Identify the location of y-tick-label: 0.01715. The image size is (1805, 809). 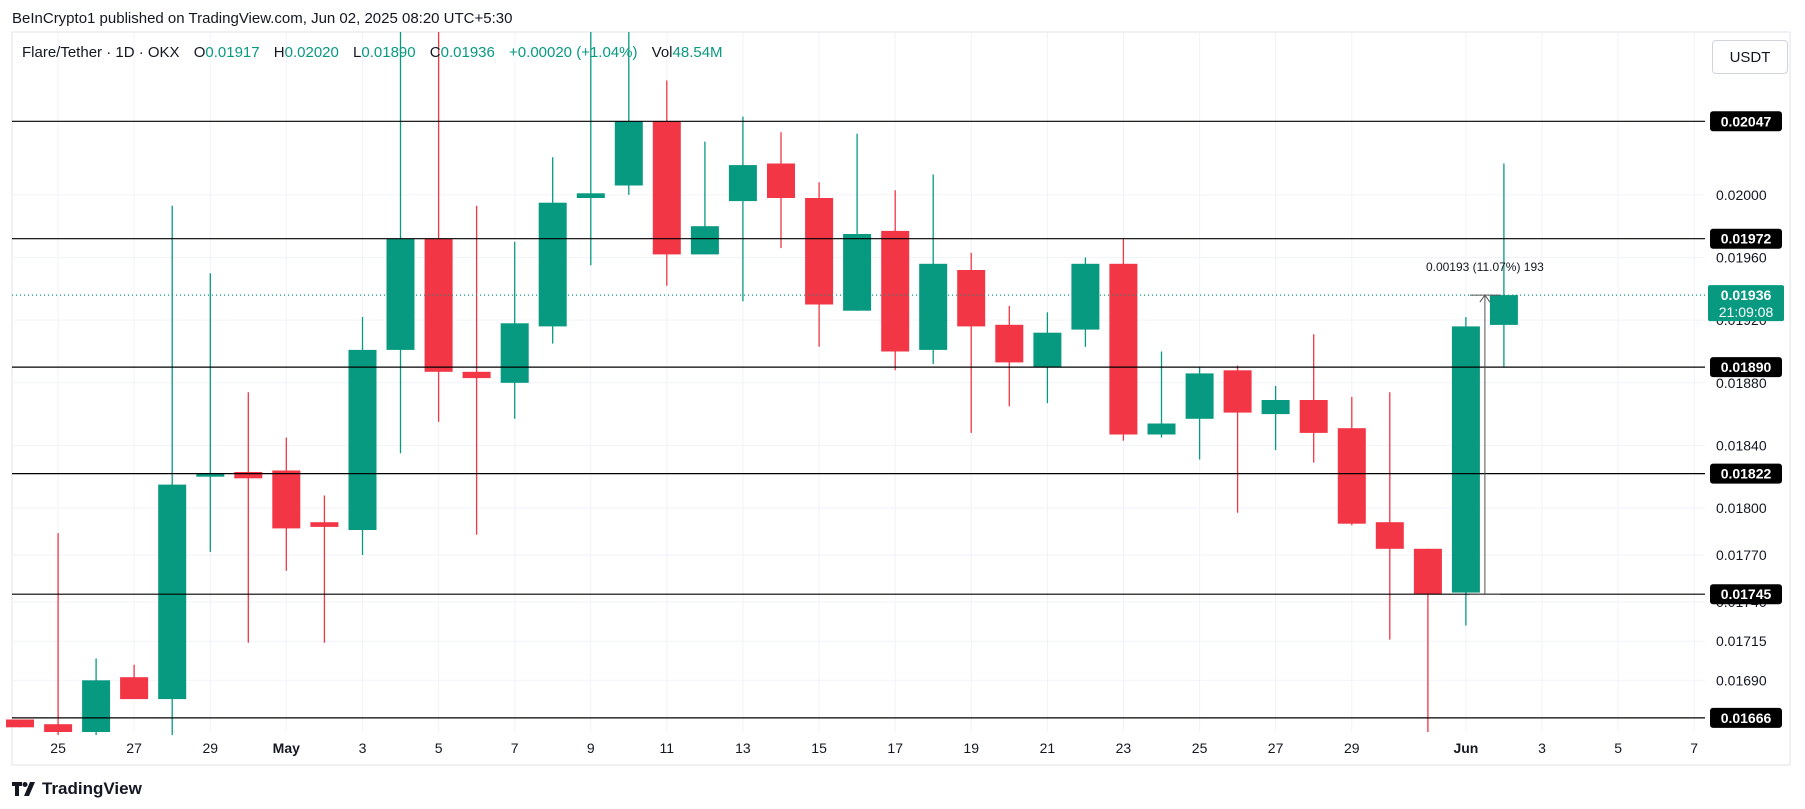
(1741, 641).